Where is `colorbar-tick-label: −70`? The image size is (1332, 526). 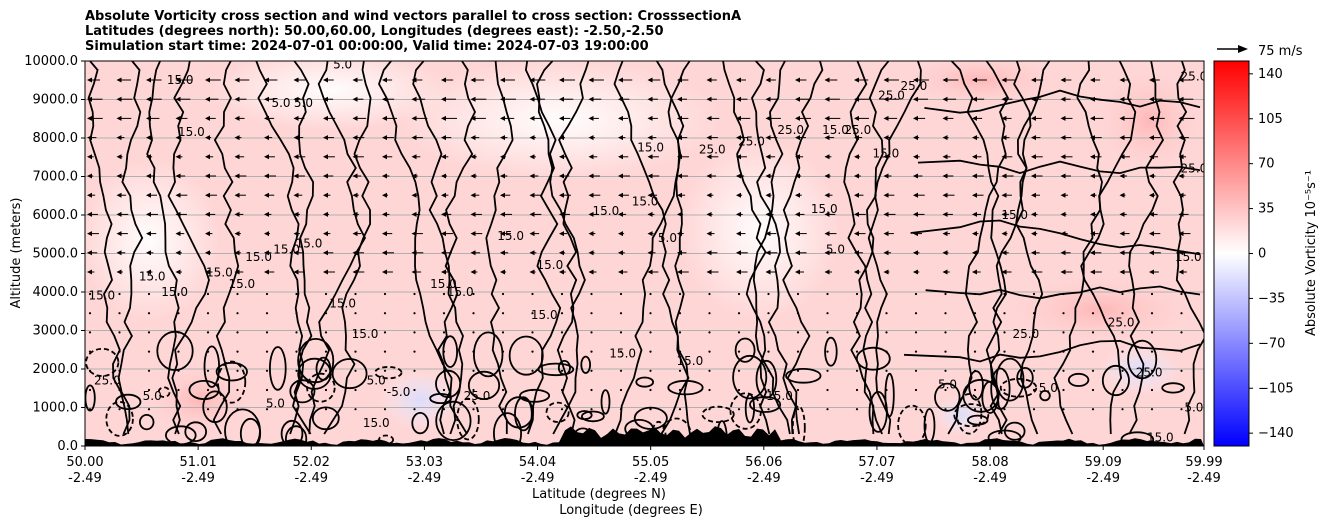 colorbar-tick-label: −70 is located at coordinates (1271, 343).